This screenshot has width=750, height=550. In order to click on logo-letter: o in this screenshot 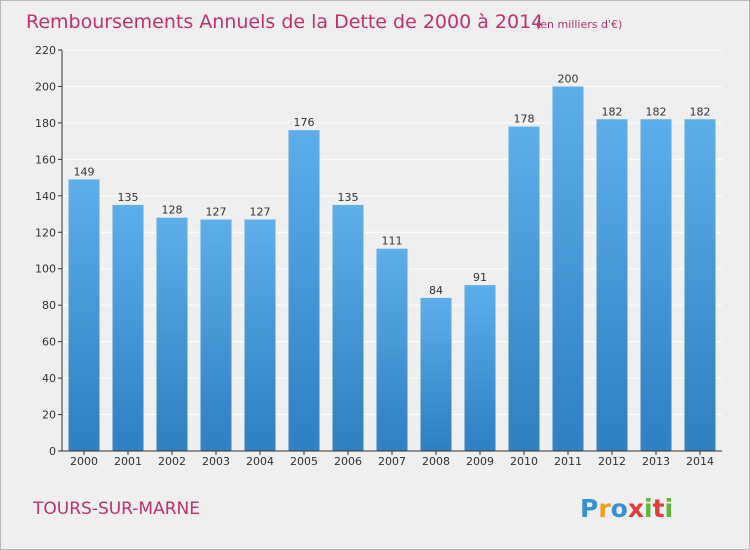, I will do `click(619, 508)`.